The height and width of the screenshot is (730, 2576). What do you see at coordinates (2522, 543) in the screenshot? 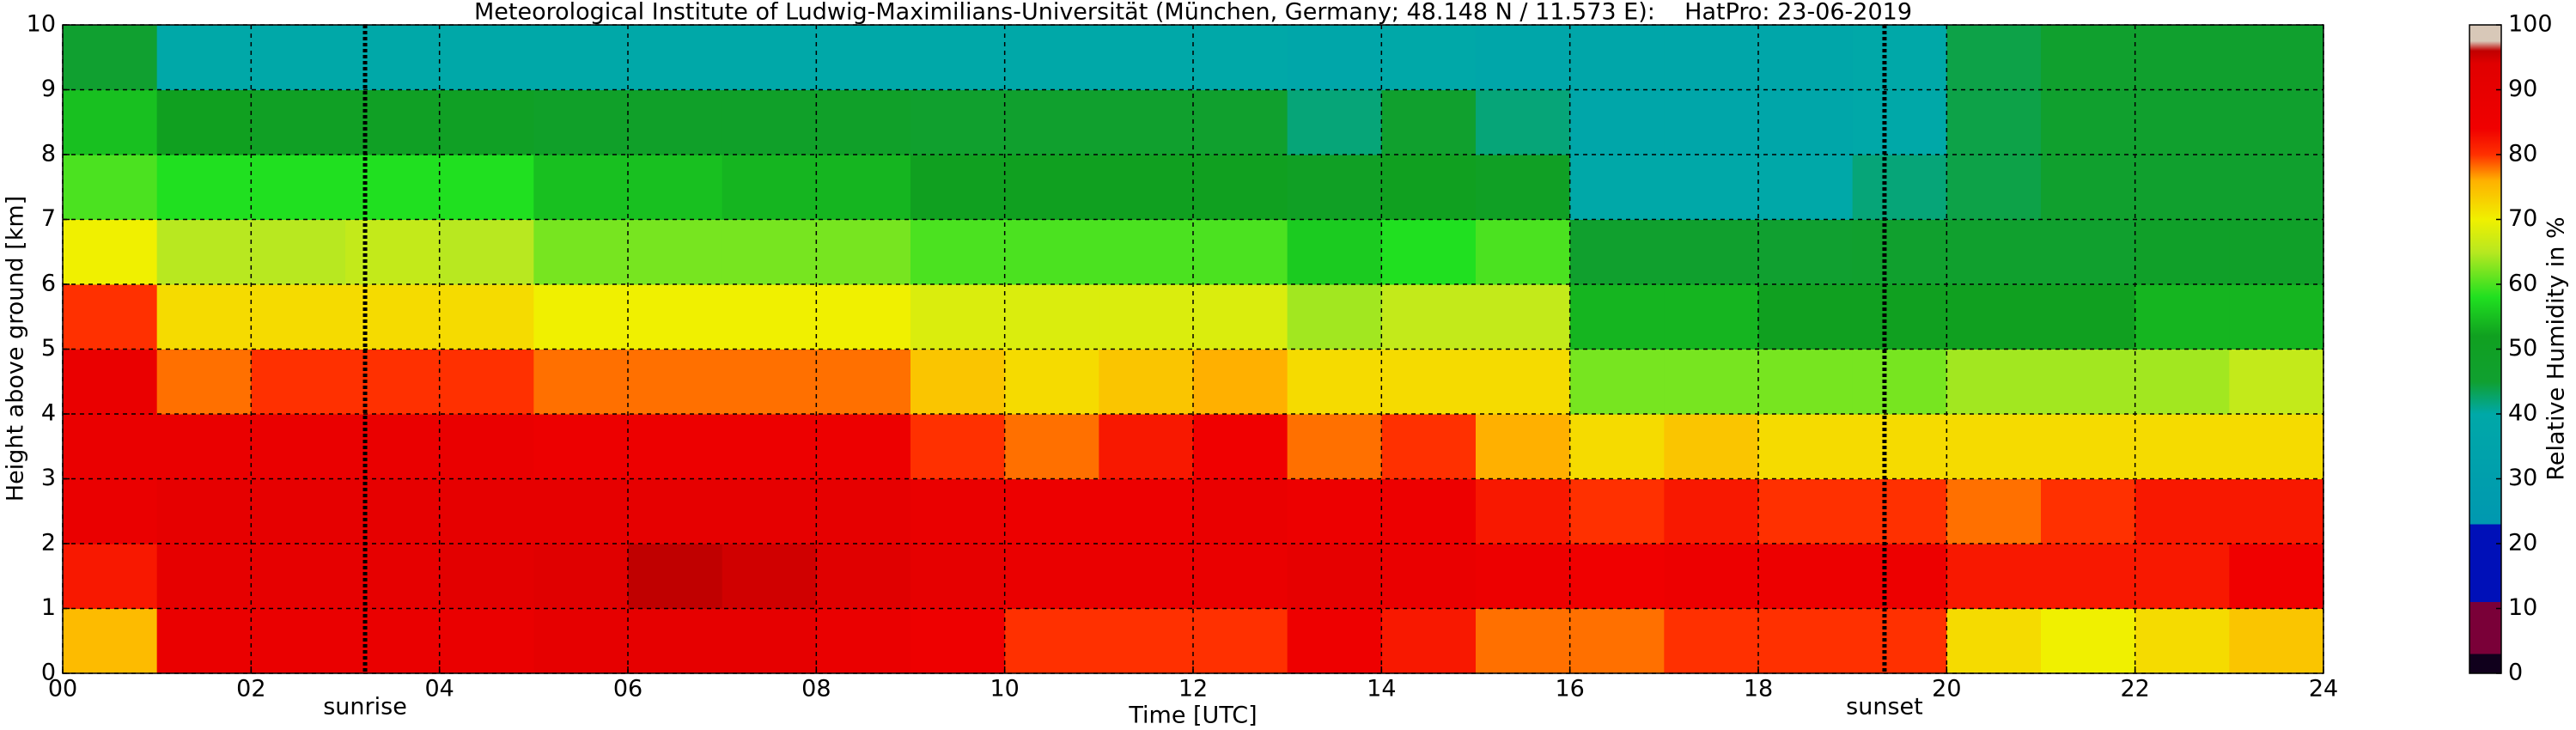
I see `colorbar-tick-label: 20` at bounding box center [2522, 543].